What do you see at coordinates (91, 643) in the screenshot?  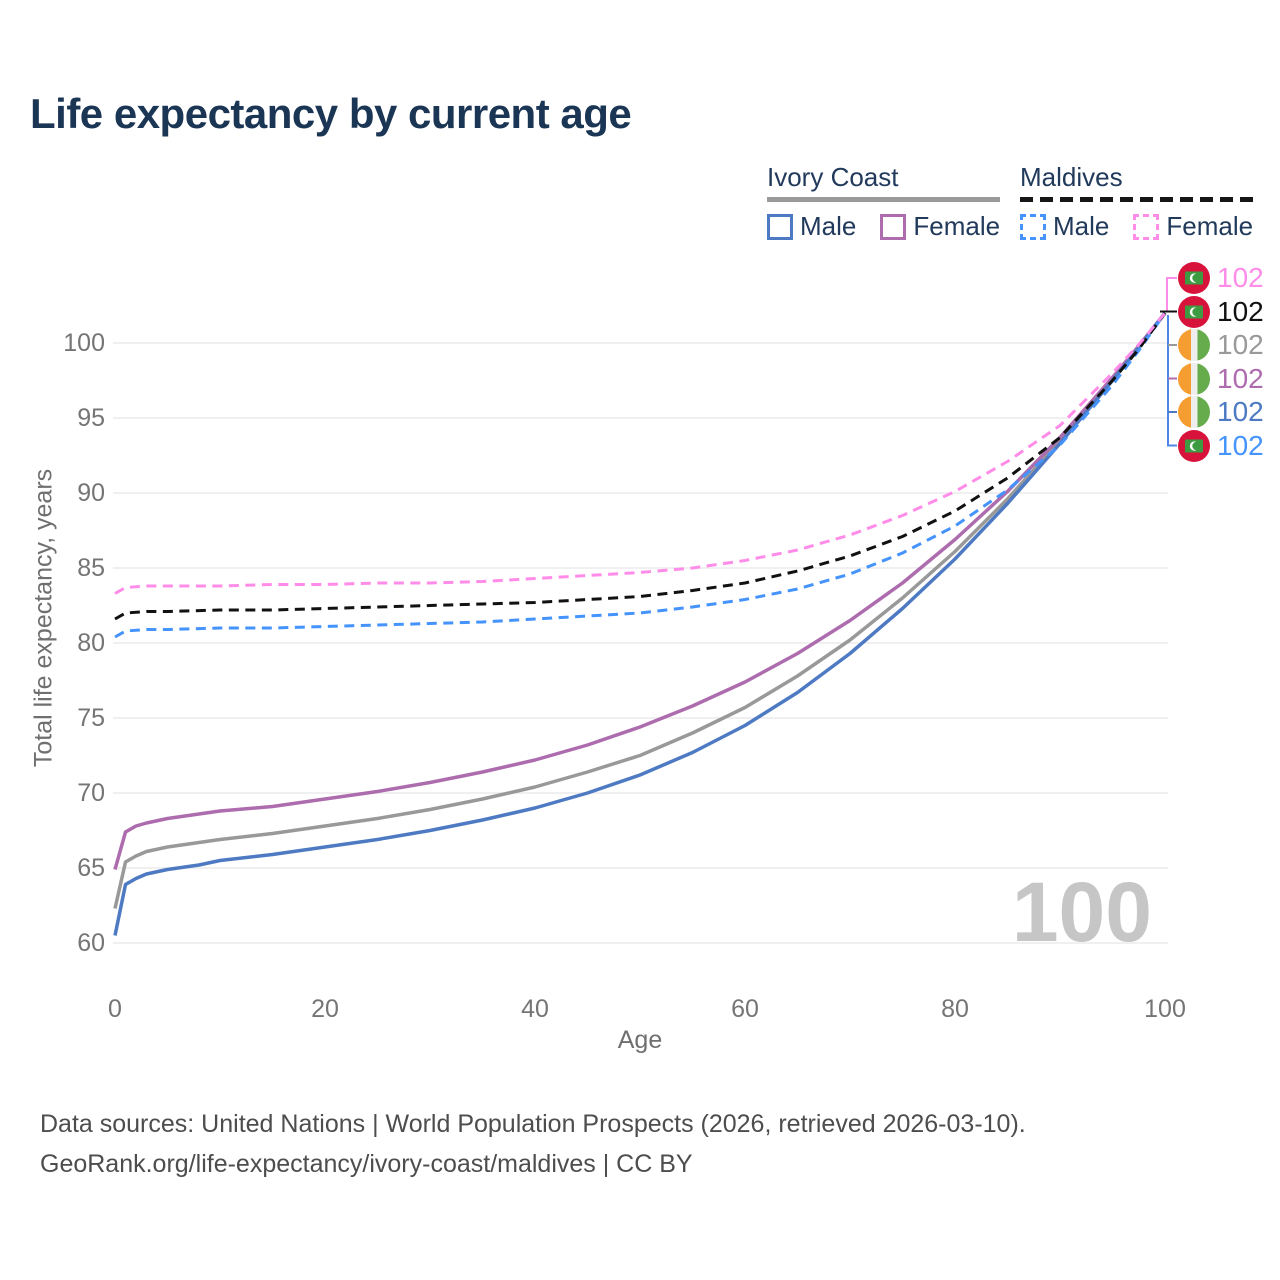 I see `y-axis-tick-80: 80` at bounding box center [91, 643].